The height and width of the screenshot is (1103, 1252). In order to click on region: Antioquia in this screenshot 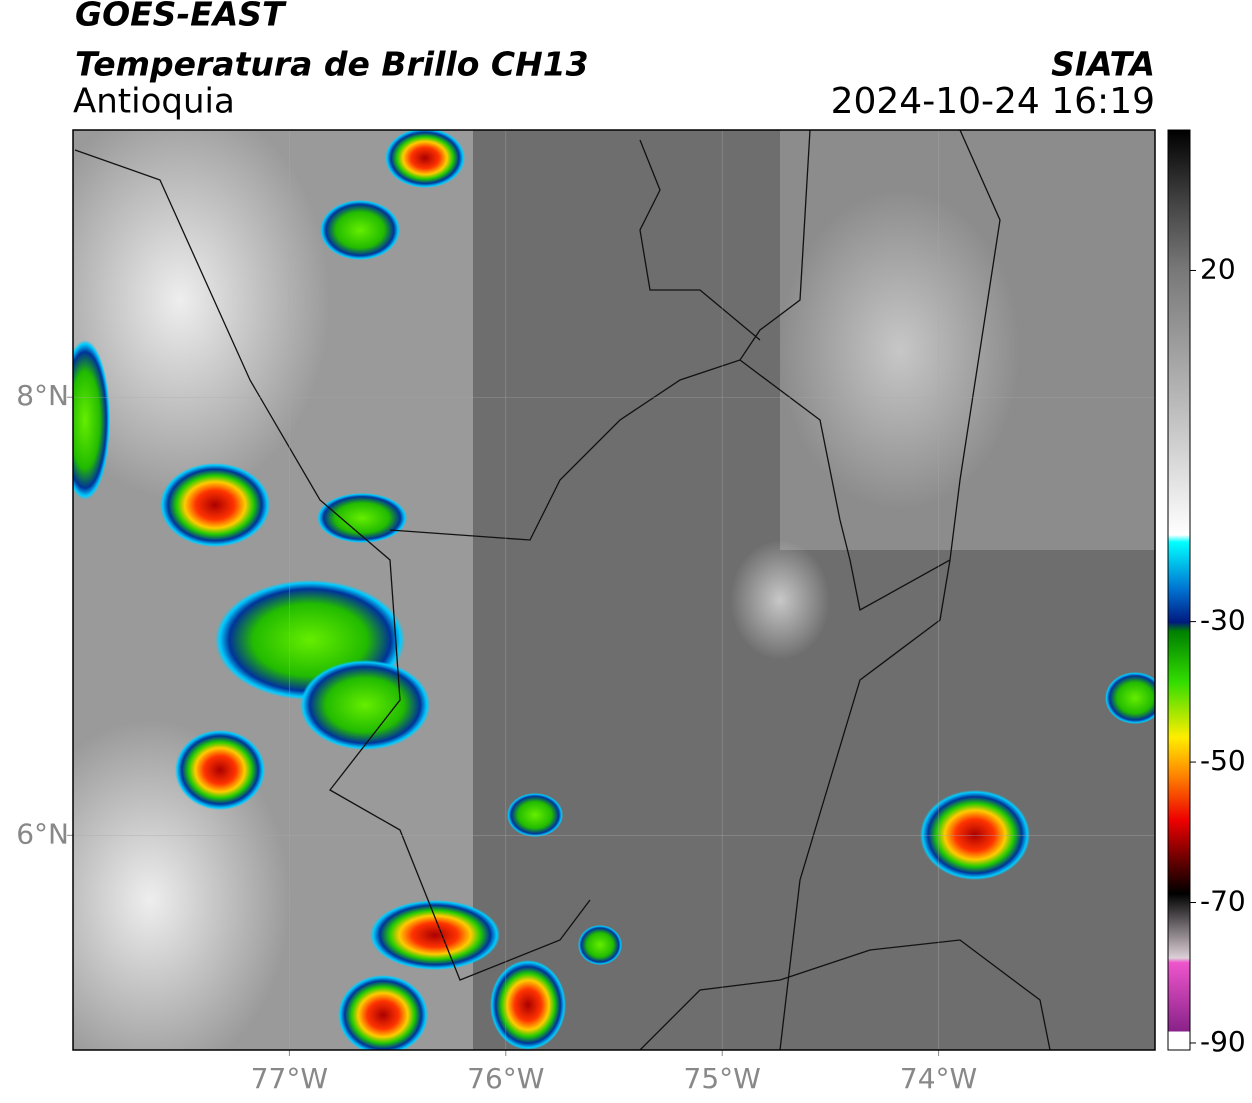, I will do `click(154, 102)`.